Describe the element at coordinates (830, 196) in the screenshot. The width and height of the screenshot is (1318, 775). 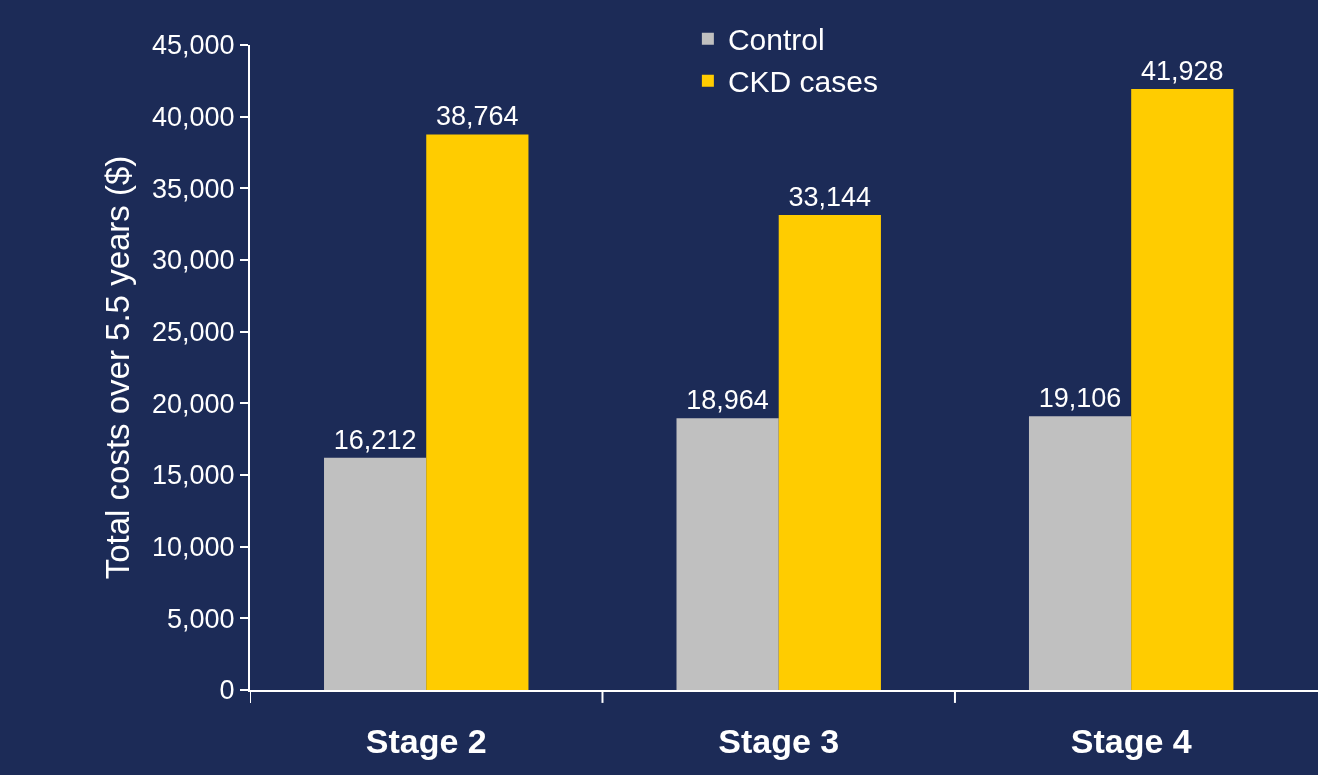
I see `data-label: 33,144` at that location.